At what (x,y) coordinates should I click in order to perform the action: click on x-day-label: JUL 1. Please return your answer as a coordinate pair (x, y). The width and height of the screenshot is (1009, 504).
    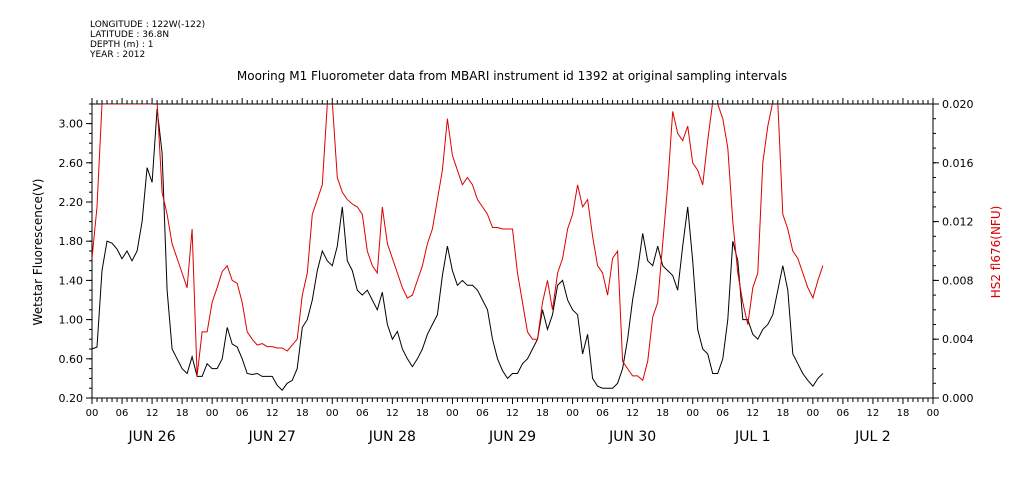
    Looking at the image, I should click on (752, 437).